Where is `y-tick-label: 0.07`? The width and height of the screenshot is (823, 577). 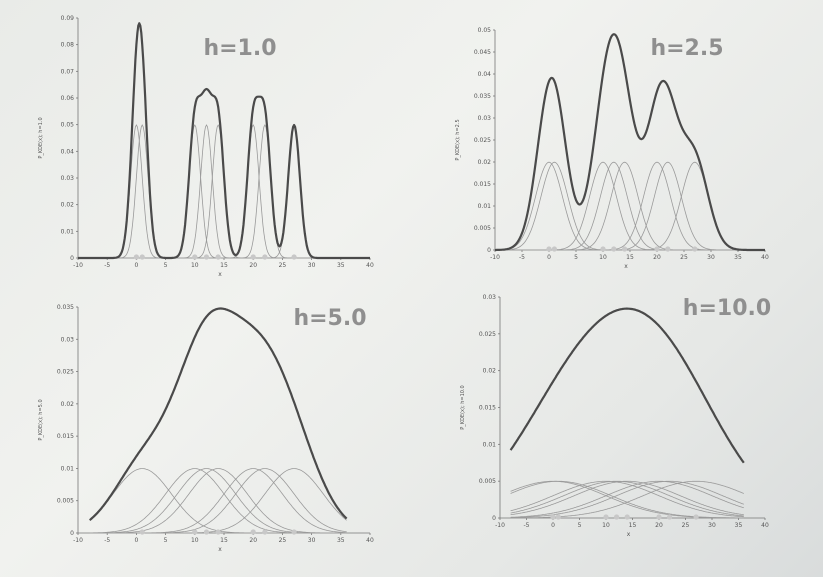
y-tick-label: 0.07 is located at coordinates (68, 71).